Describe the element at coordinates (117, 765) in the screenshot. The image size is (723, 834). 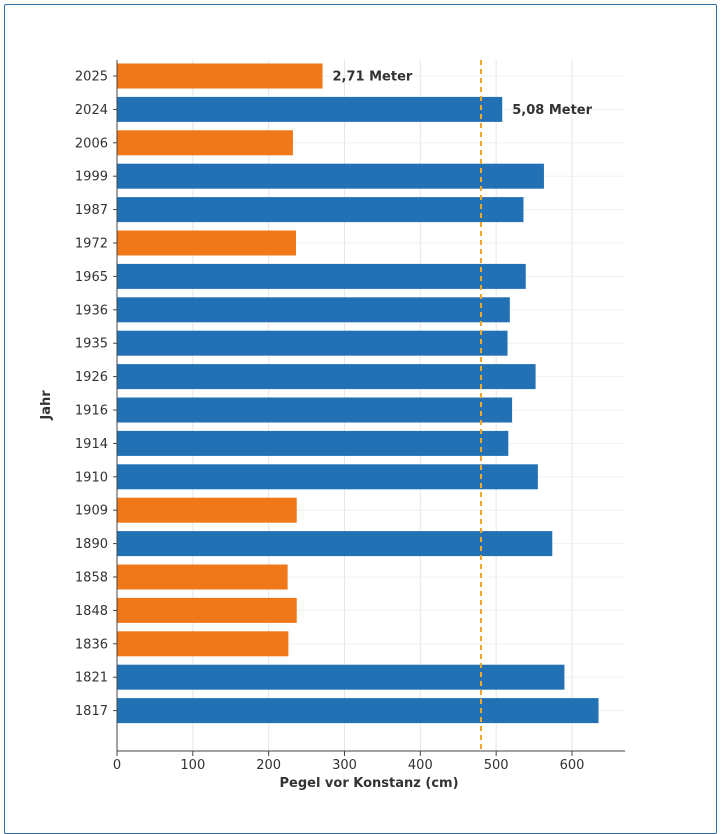
I see `x-tick-label: 0` at that location.